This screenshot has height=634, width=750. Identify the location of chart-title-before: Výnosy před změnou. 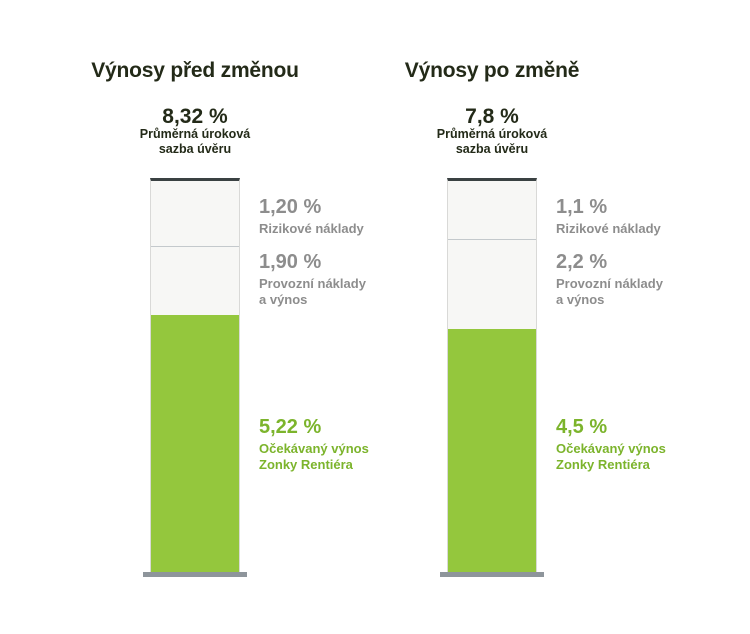
(195, 70).